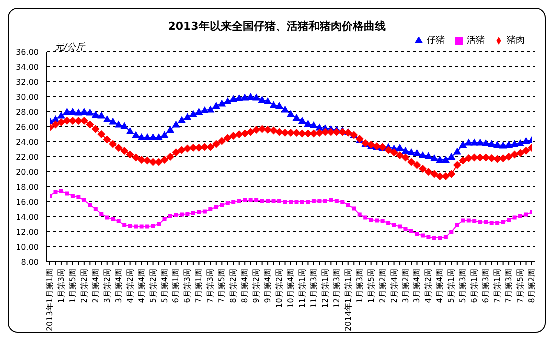  I want to click on y-tick-label: 10.00, so click(27, 247).